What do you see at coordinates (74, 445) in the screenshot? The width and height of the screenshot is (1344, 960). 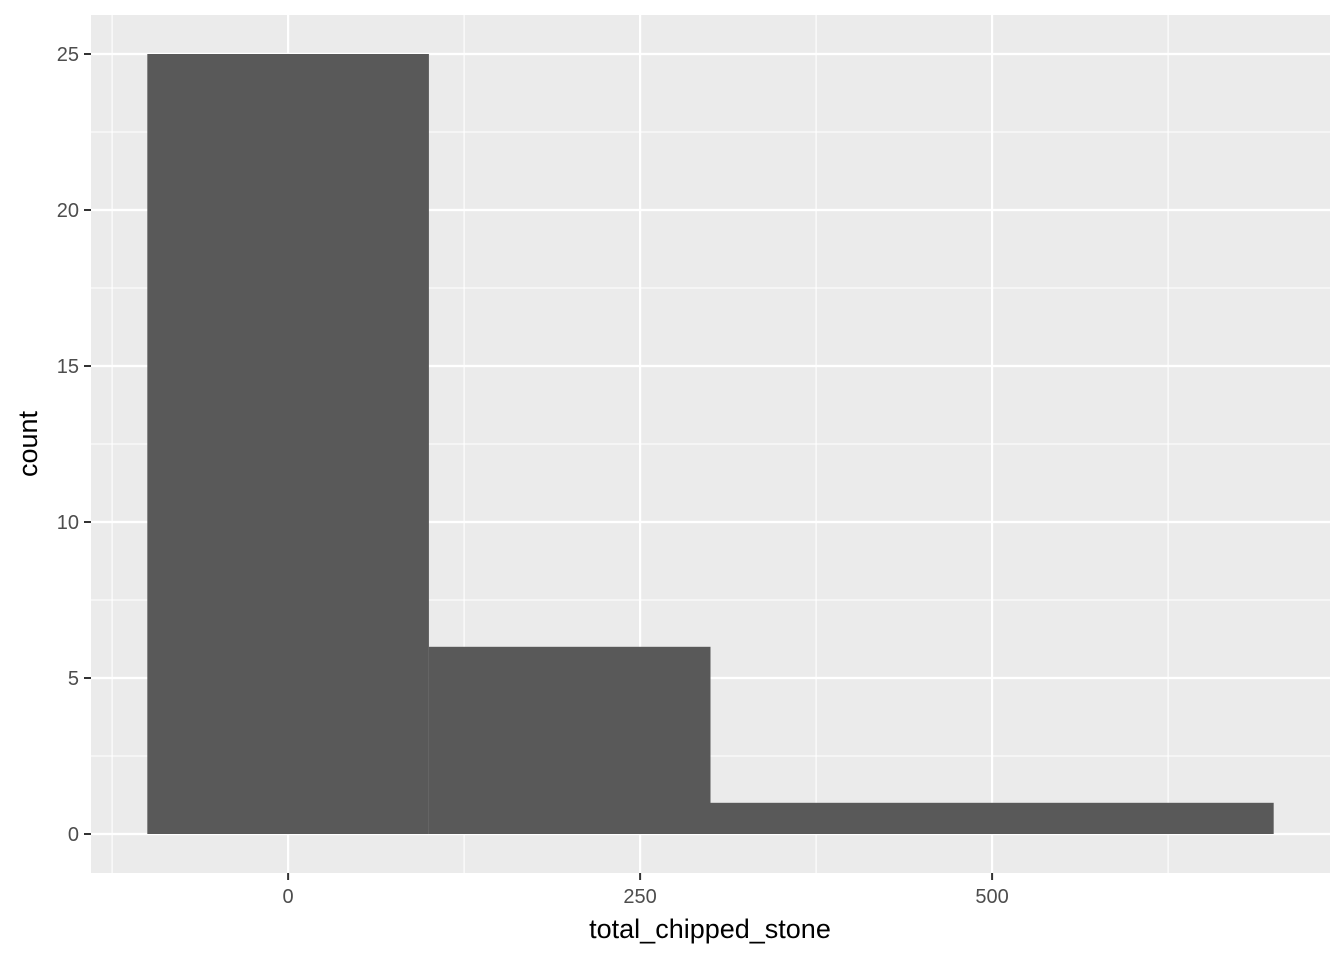 I see `y-axis: 0 5 10 15 20 25` at bounding box center [74, 445].